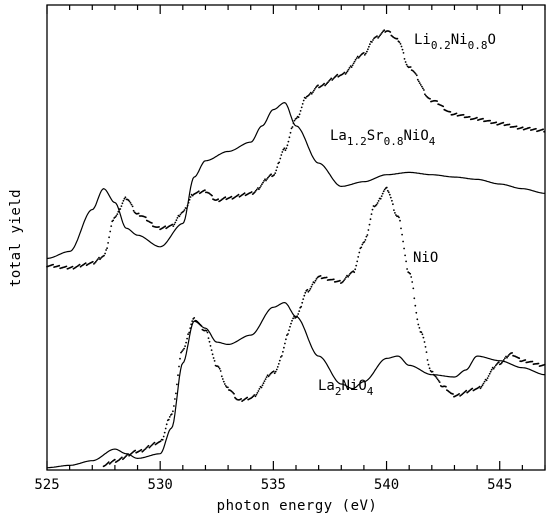 The width and height of the screenshot is (546, 521). Describe the element at coordinates (297, 506) in the screenshot. I see `x-axis-label: photon energy (eV)` at that location.